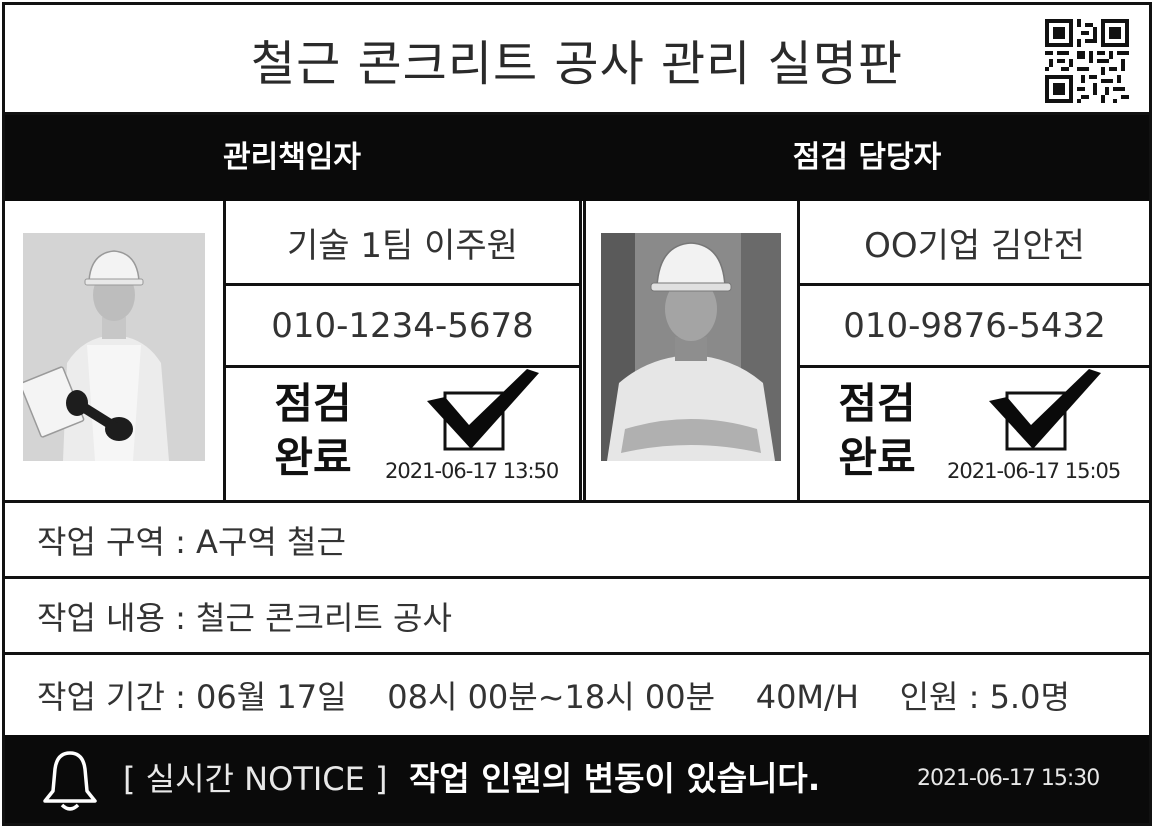 This screenshot has width=1156, height=832. I want to click on qr-code-icon, so click(1087, 61).